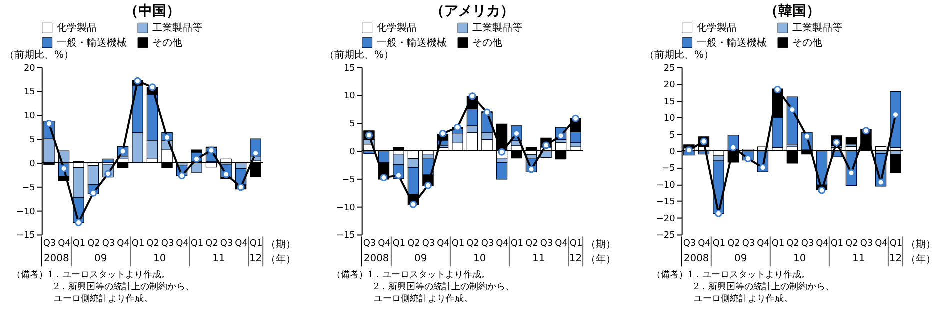  Describe the element at coordinates (666, 219) in the screenshot. I see `y-tick-label: −20` at that location.